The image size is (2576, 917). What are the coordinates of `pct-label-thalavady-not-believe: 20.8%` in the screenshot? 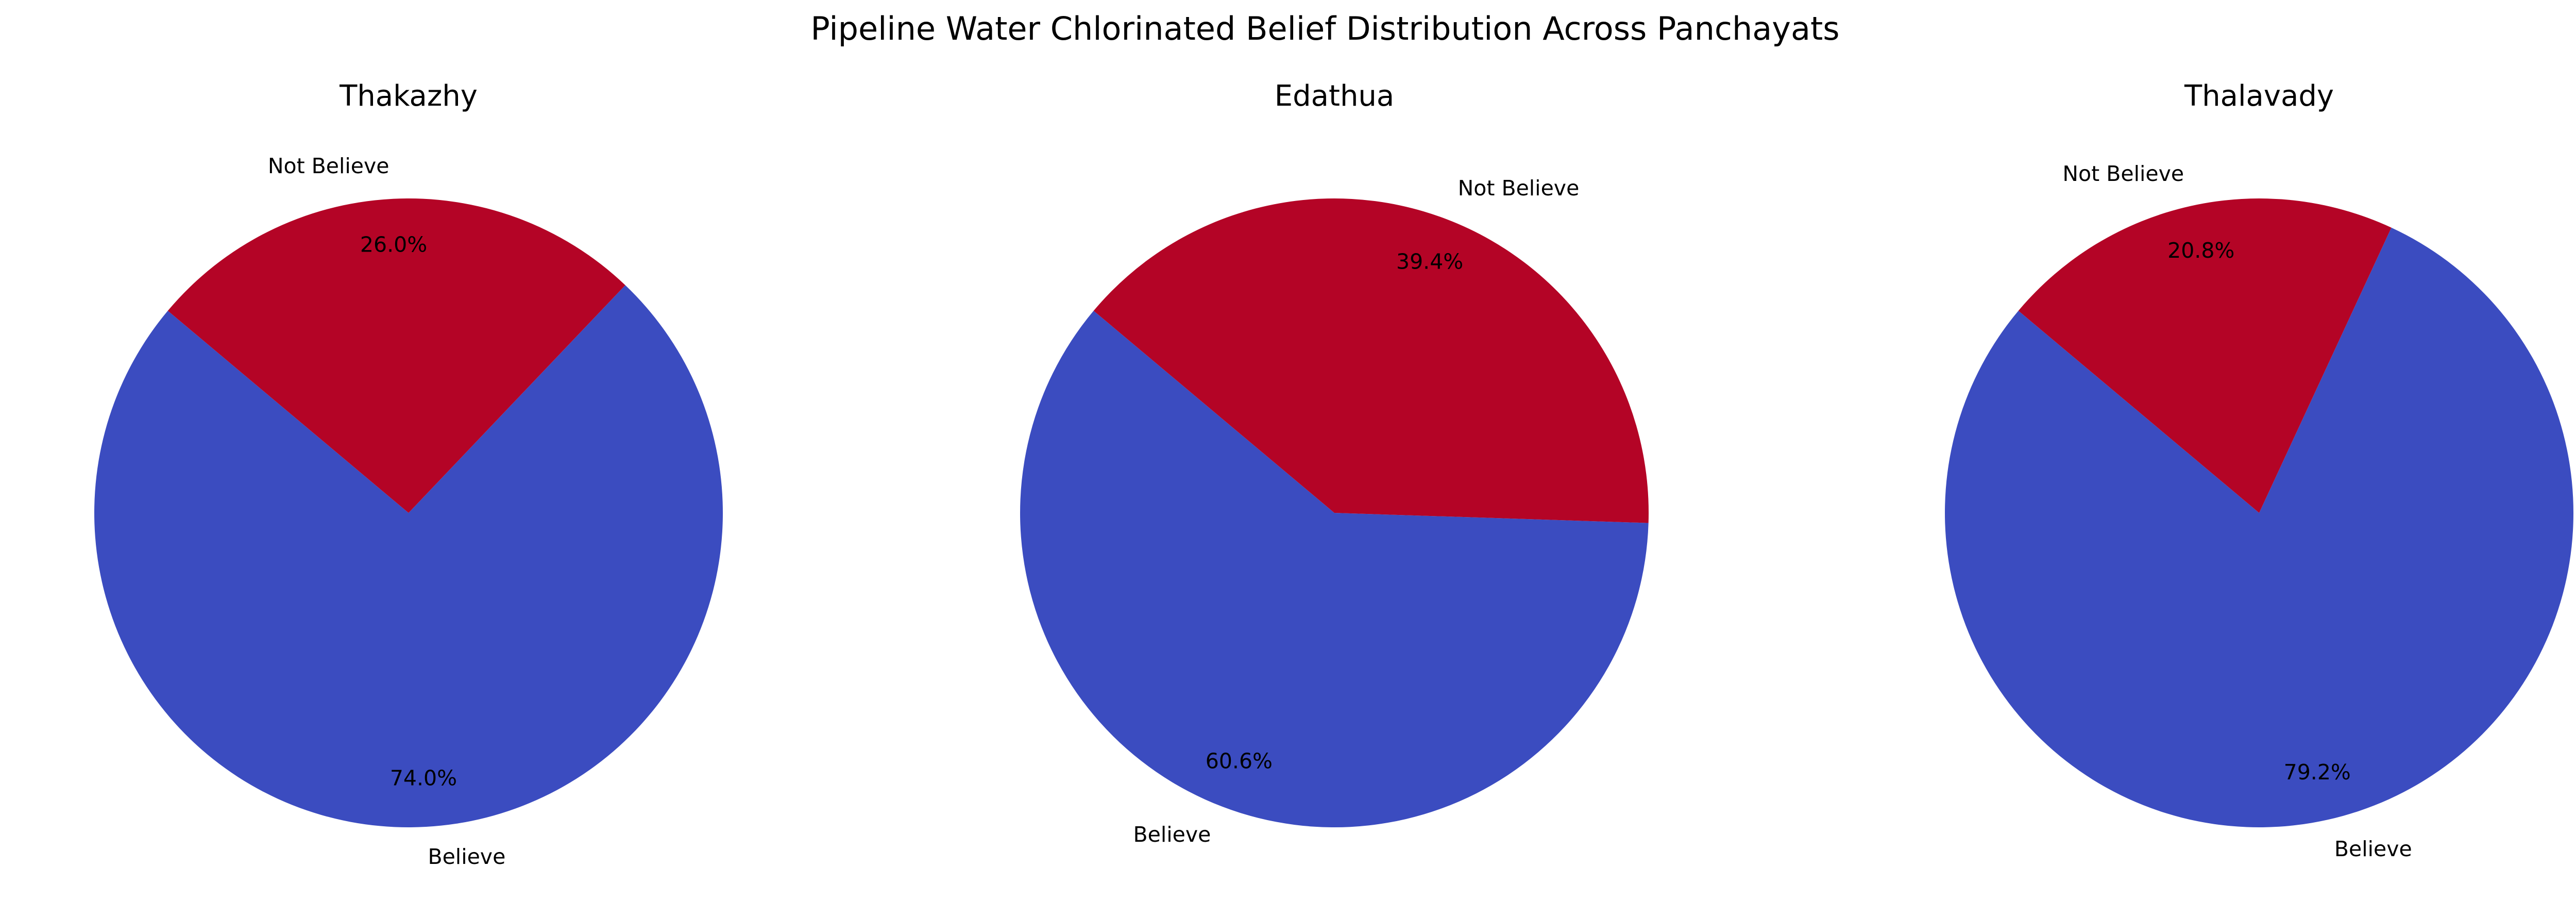 It's located at (2200, 250).